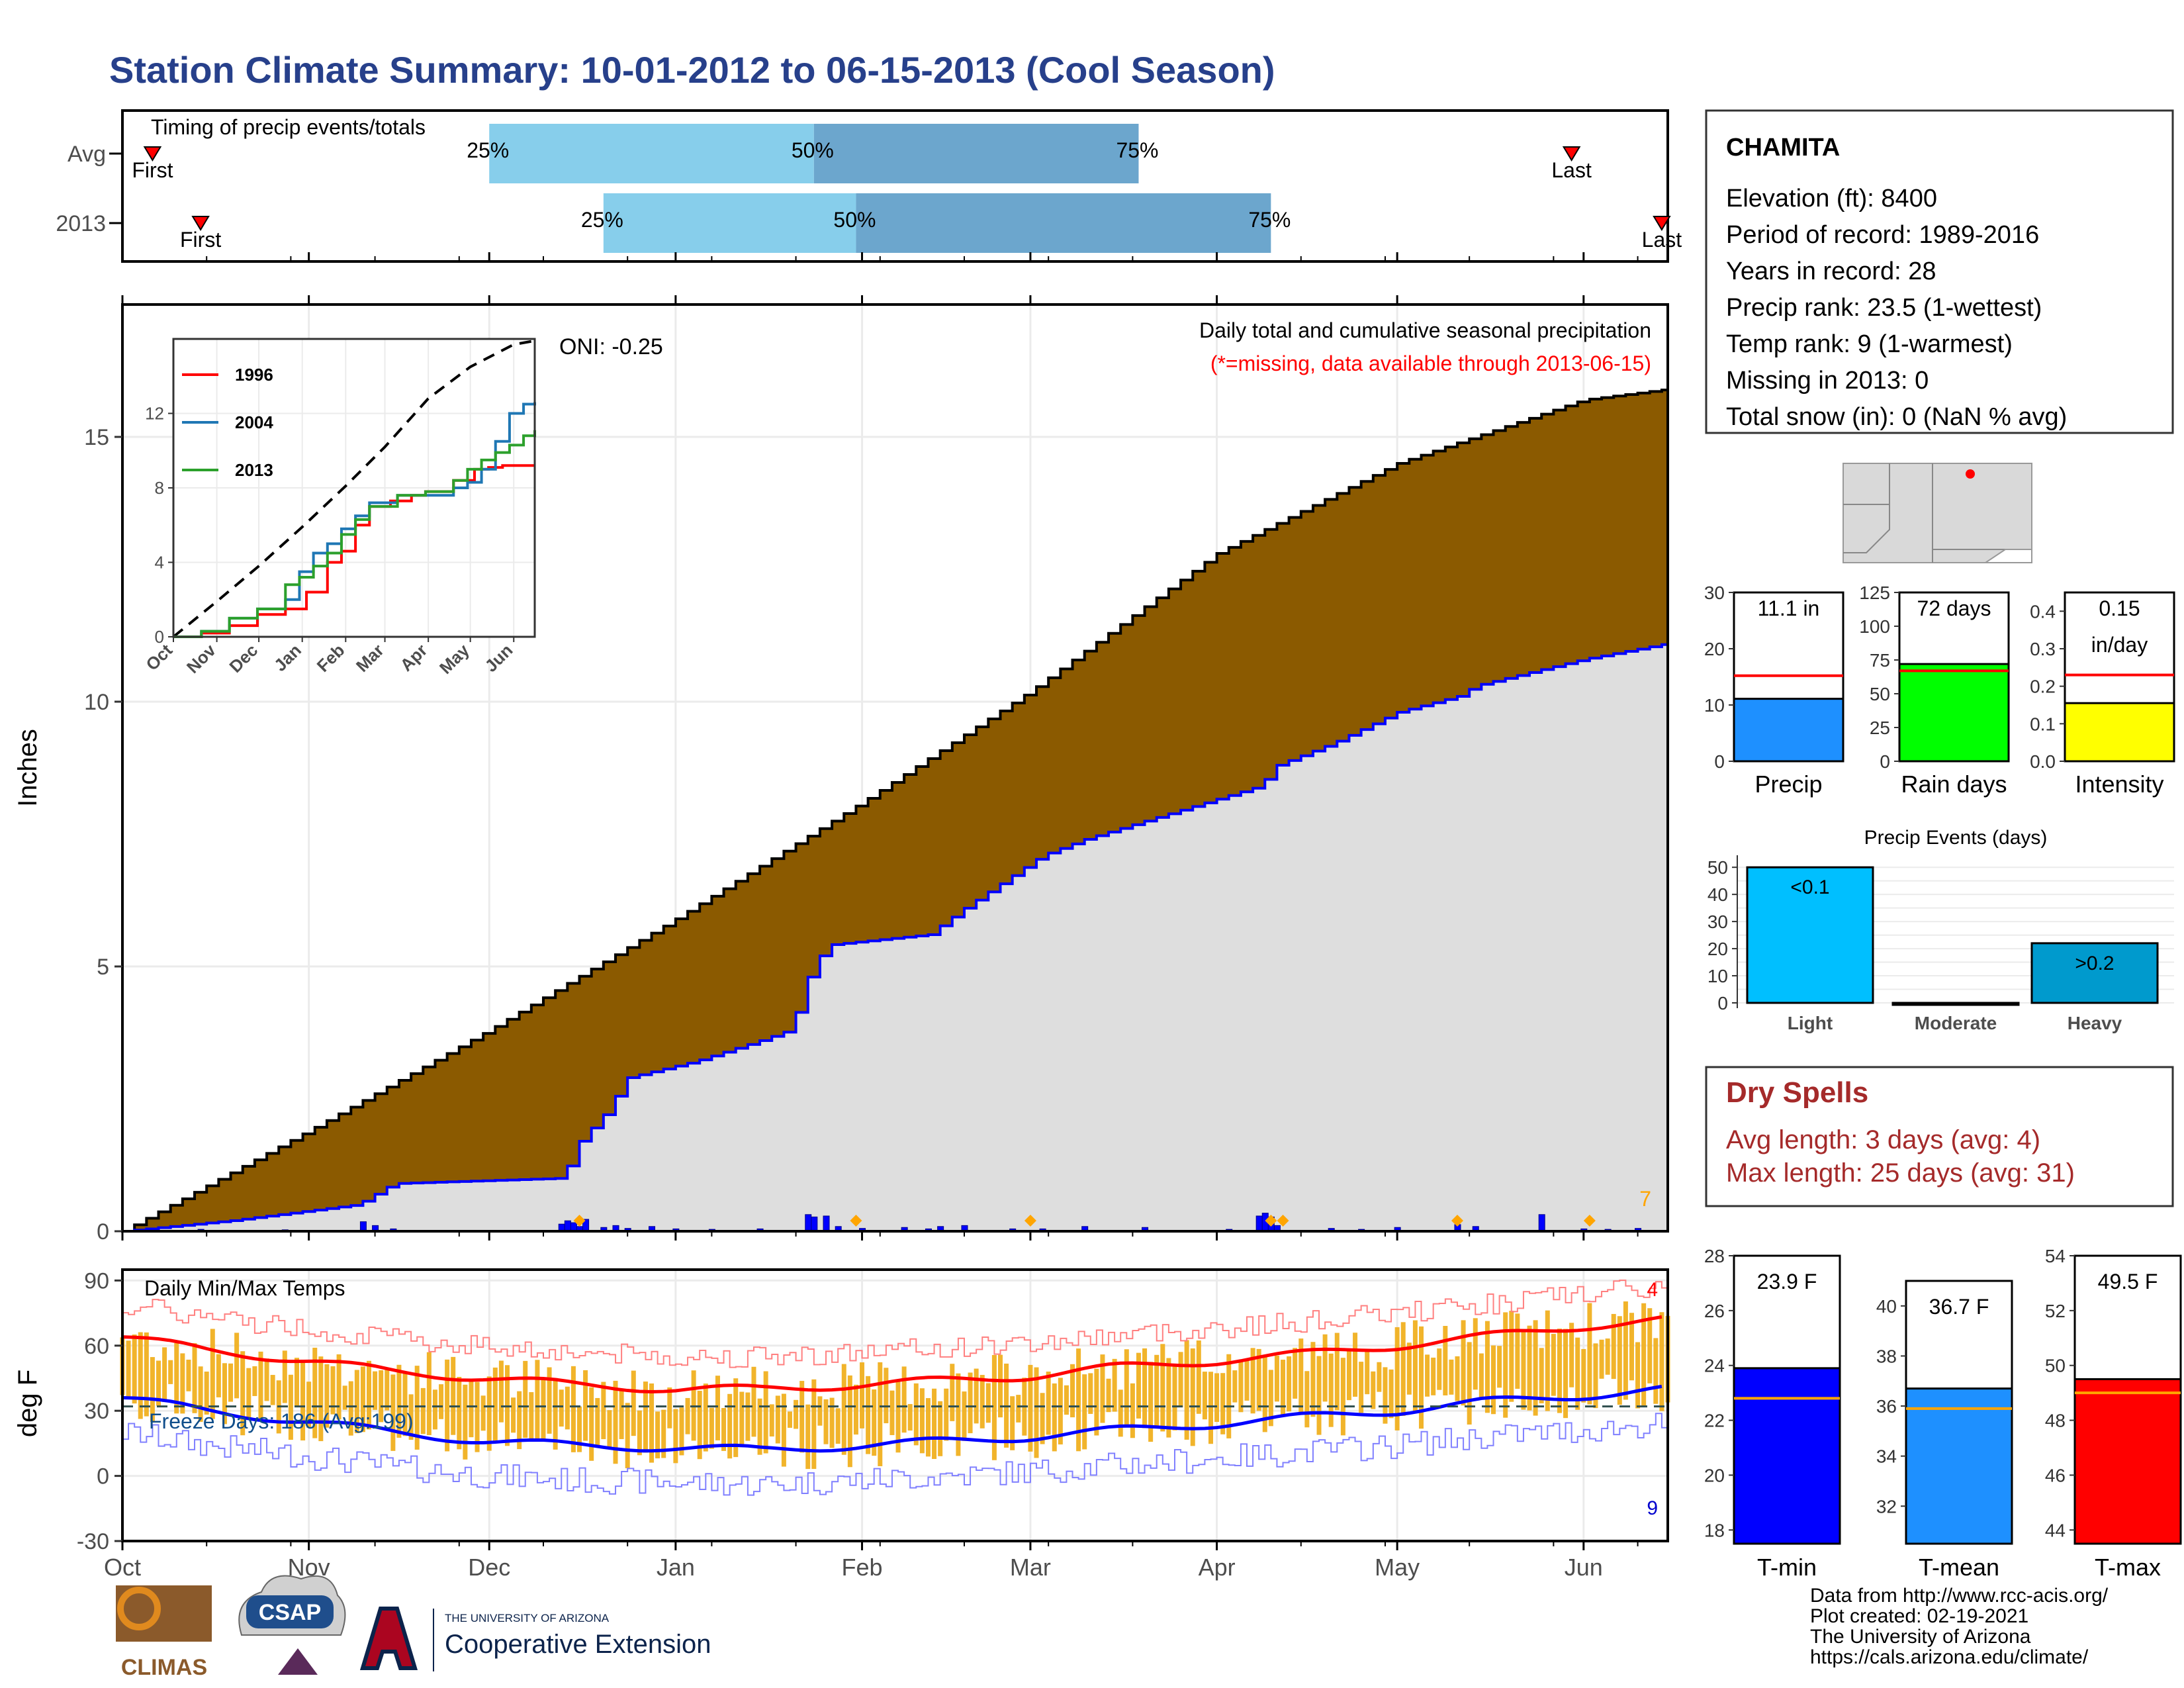 This screenshot has width=2184, height=1688. What do you see at coordinates (1715, 1421) in the screenshot?
I see `temp-bar-ytick-label: 22` at bounding box center [1715, 1421].